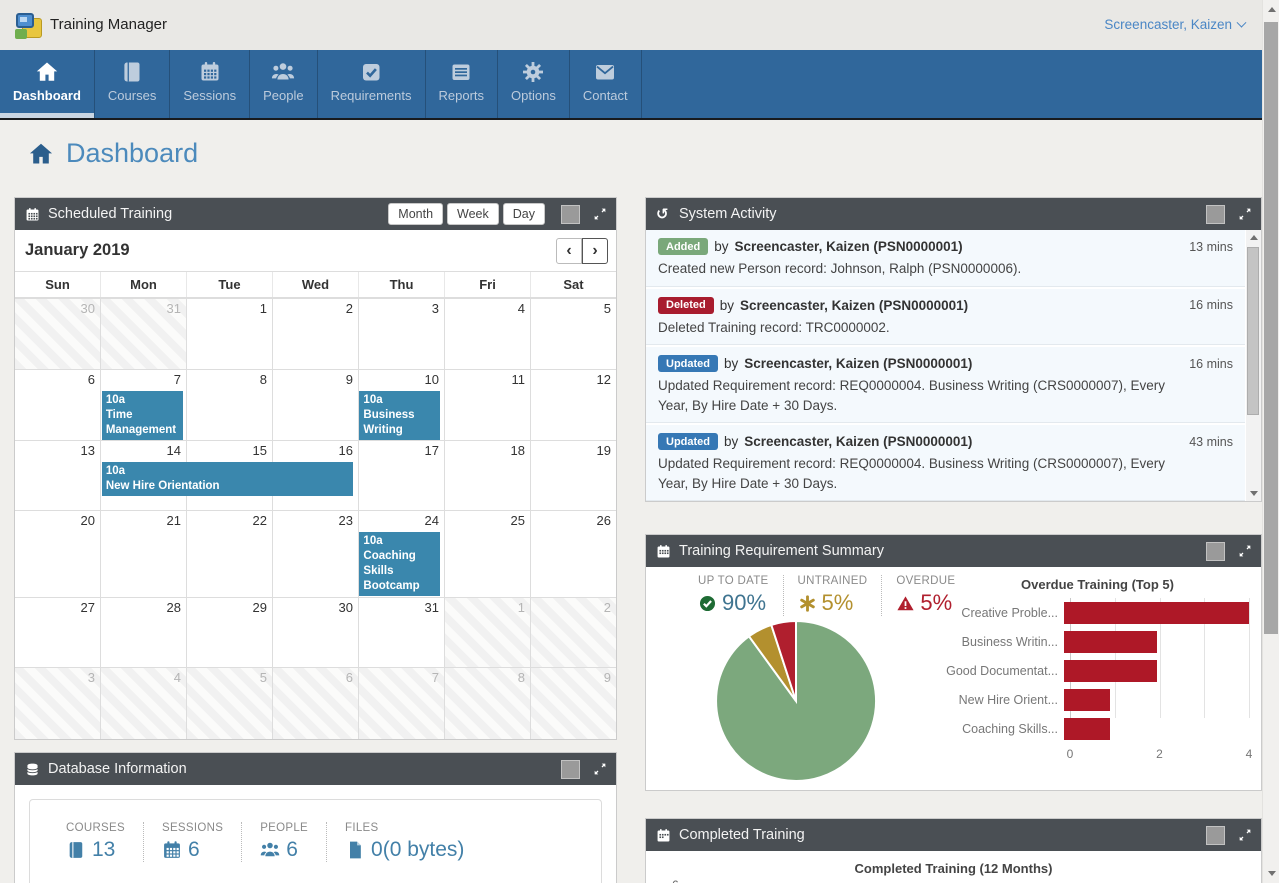  I want to click on activity-scrollbar, so click(1253, 365).